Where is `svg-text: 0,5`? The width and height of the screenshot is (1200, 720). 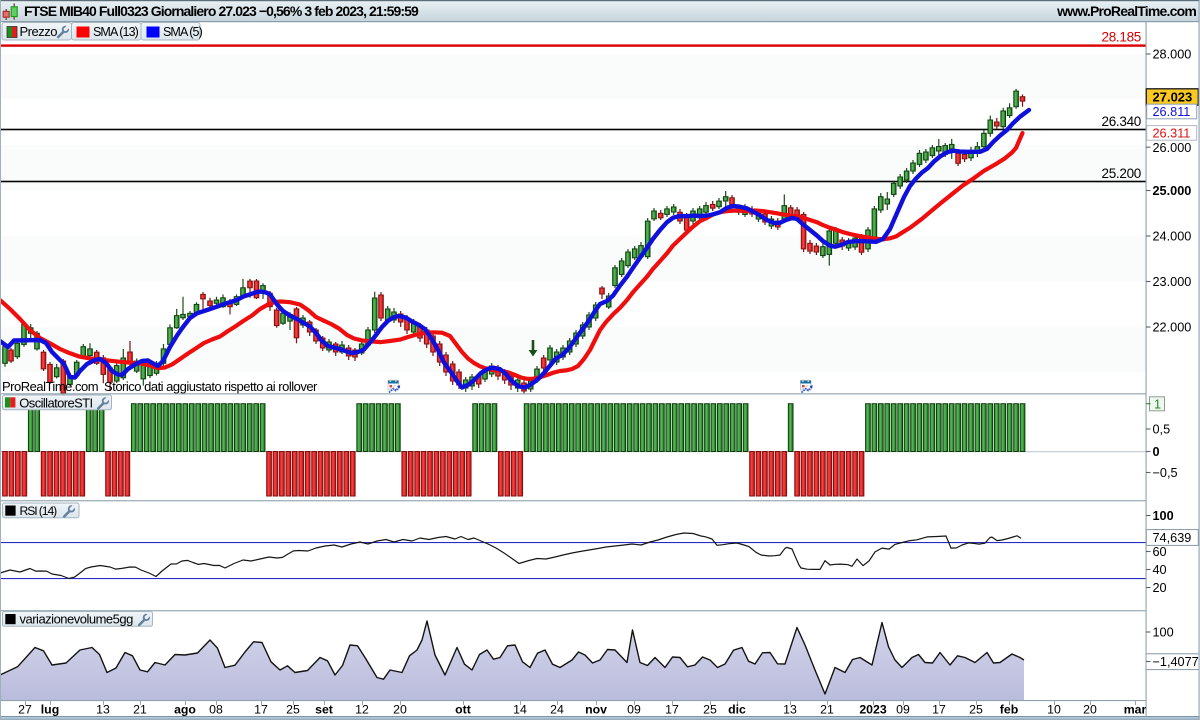 svg-text: 0,5 is located at coordinates (1162, 430).